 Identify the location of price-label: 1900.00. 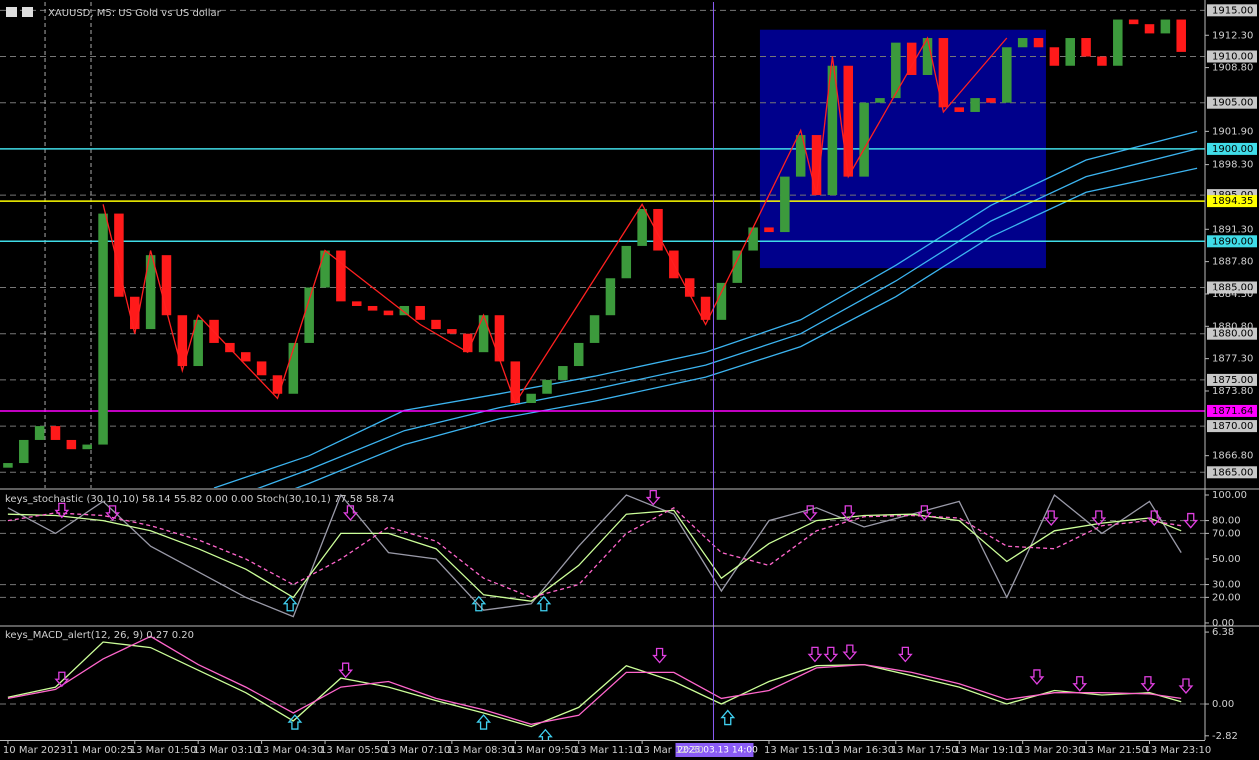
(1232, 149).